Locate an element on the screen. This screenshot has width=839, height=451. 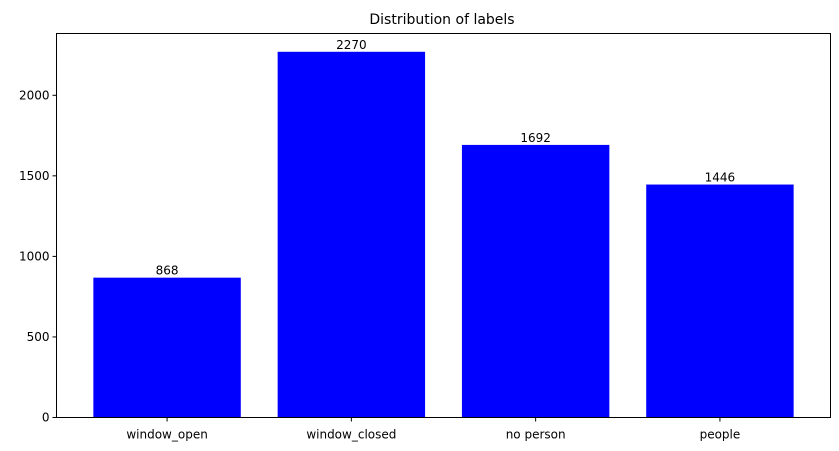
bar-window_open is located at coordinates (167, 347).